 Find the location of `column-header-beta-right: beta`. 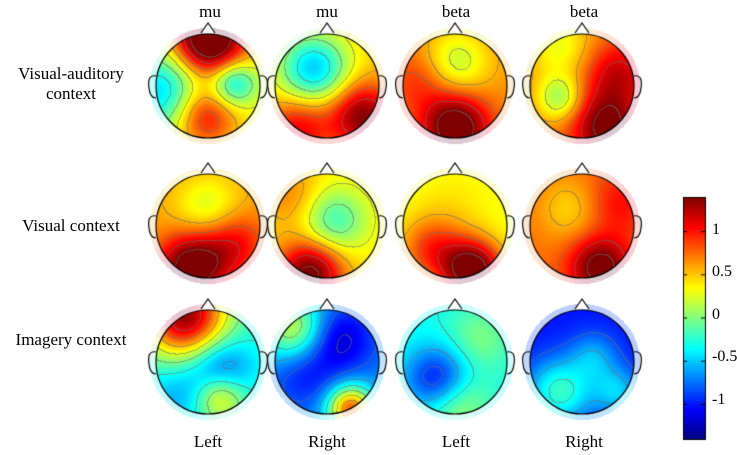

column-header-beta-right: beta is located at coordinates (584, 11).